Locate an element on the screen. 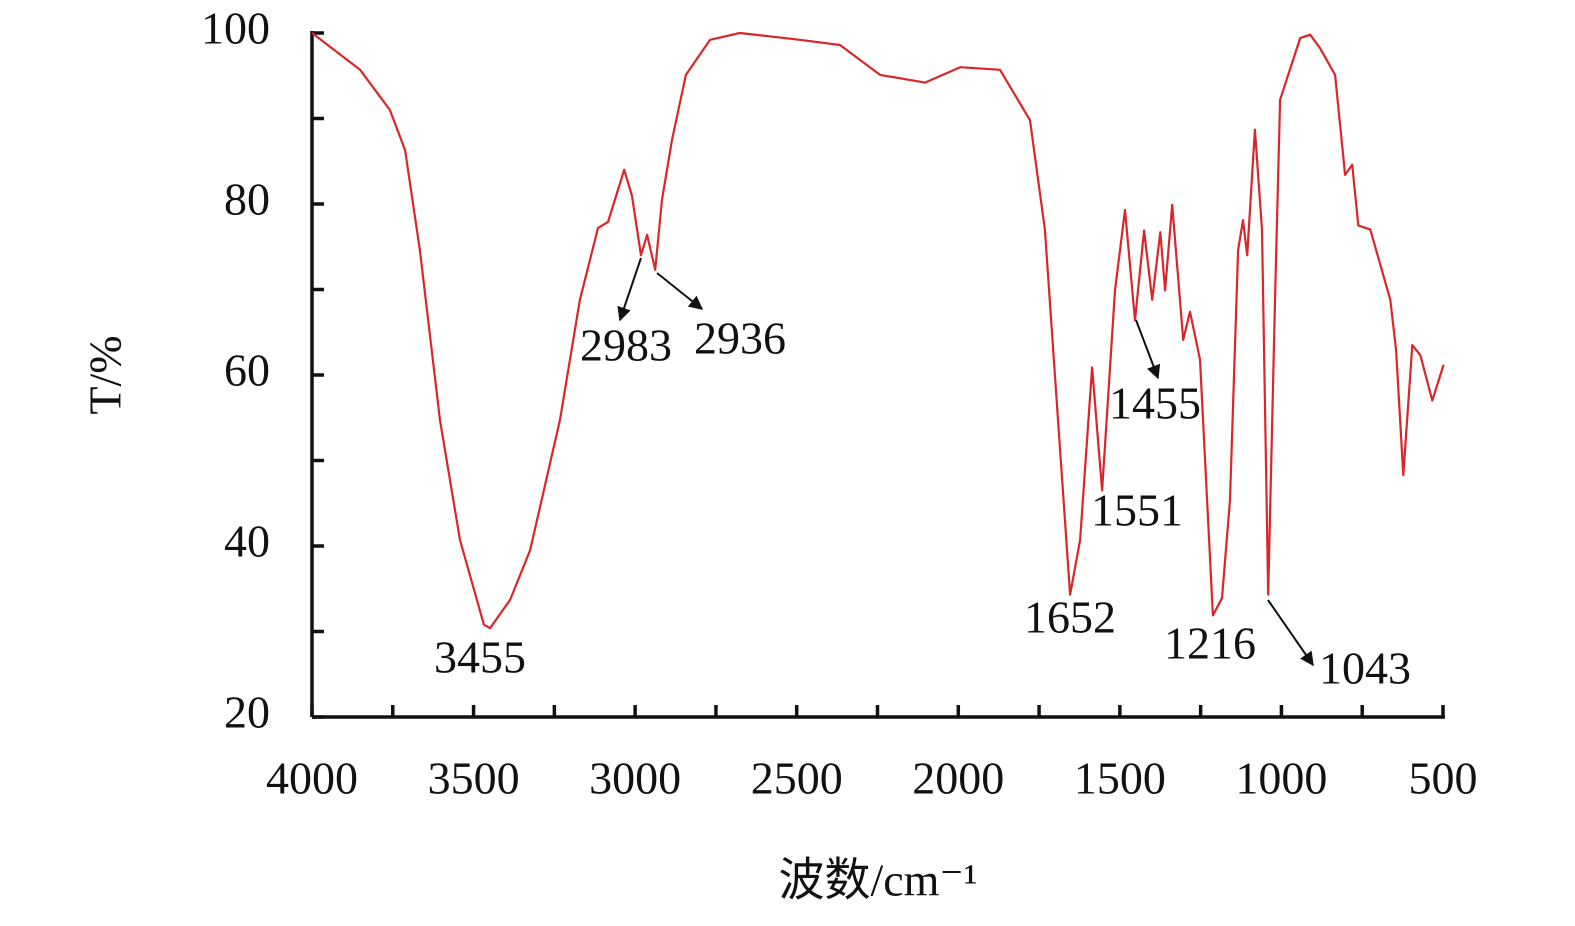  x-axis-label: 波数/cm⁻¹ is located at coordinates (877, 880).